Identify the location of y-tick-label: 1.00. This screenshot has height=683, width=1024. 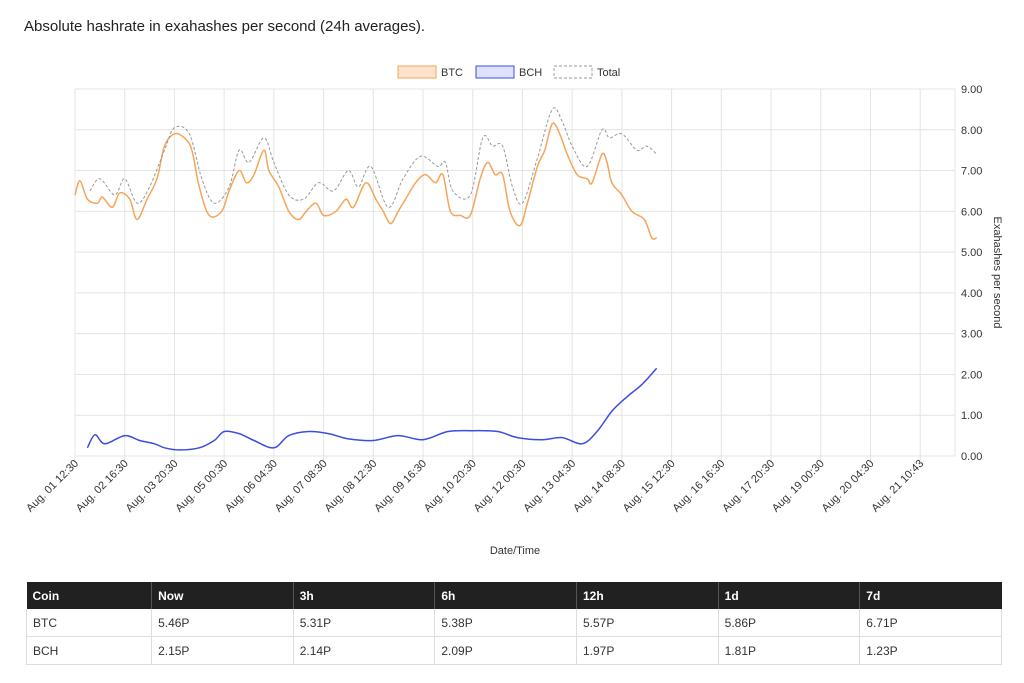
(971, 416).